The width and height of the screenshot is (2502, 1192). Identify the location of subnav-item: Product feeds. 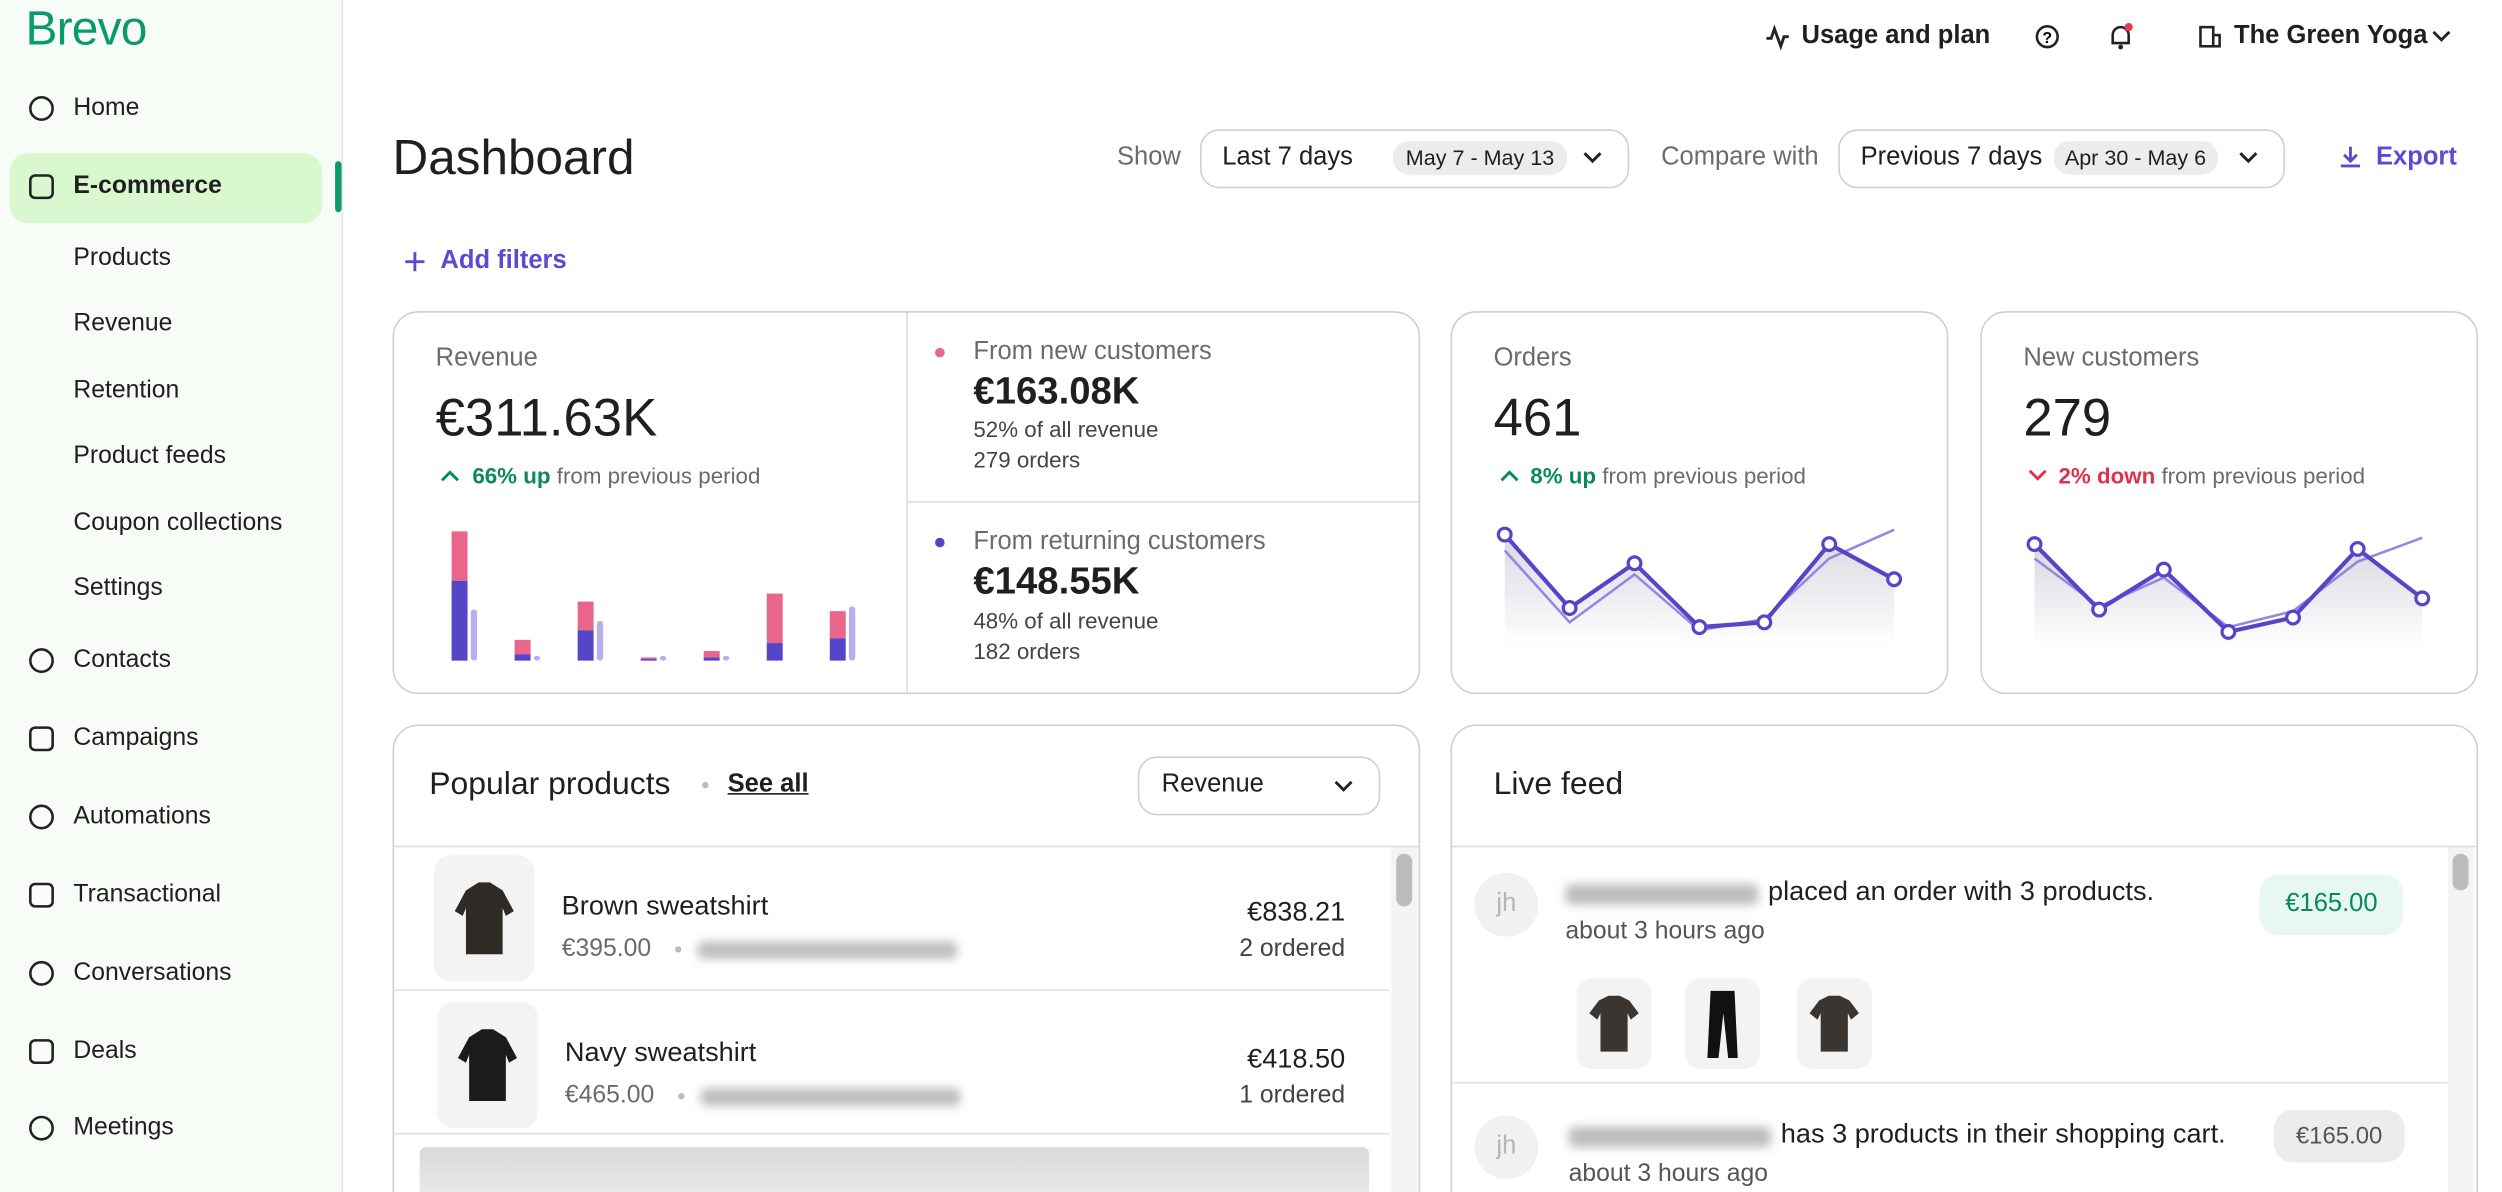
(150, 456).